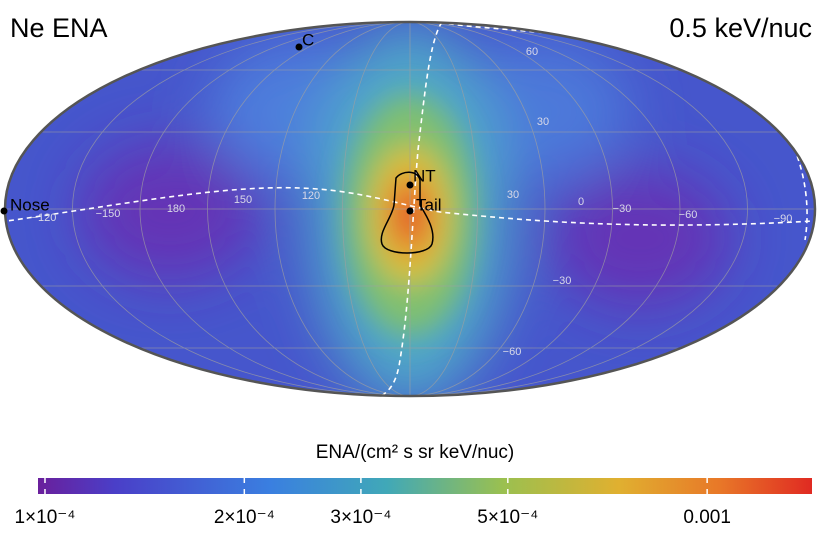 This screenshot has height=539, width=830. What do you see at coordinates (783, 219) in the screenshot?
I see `grid-label: −90` at bounding box center [783, 219].